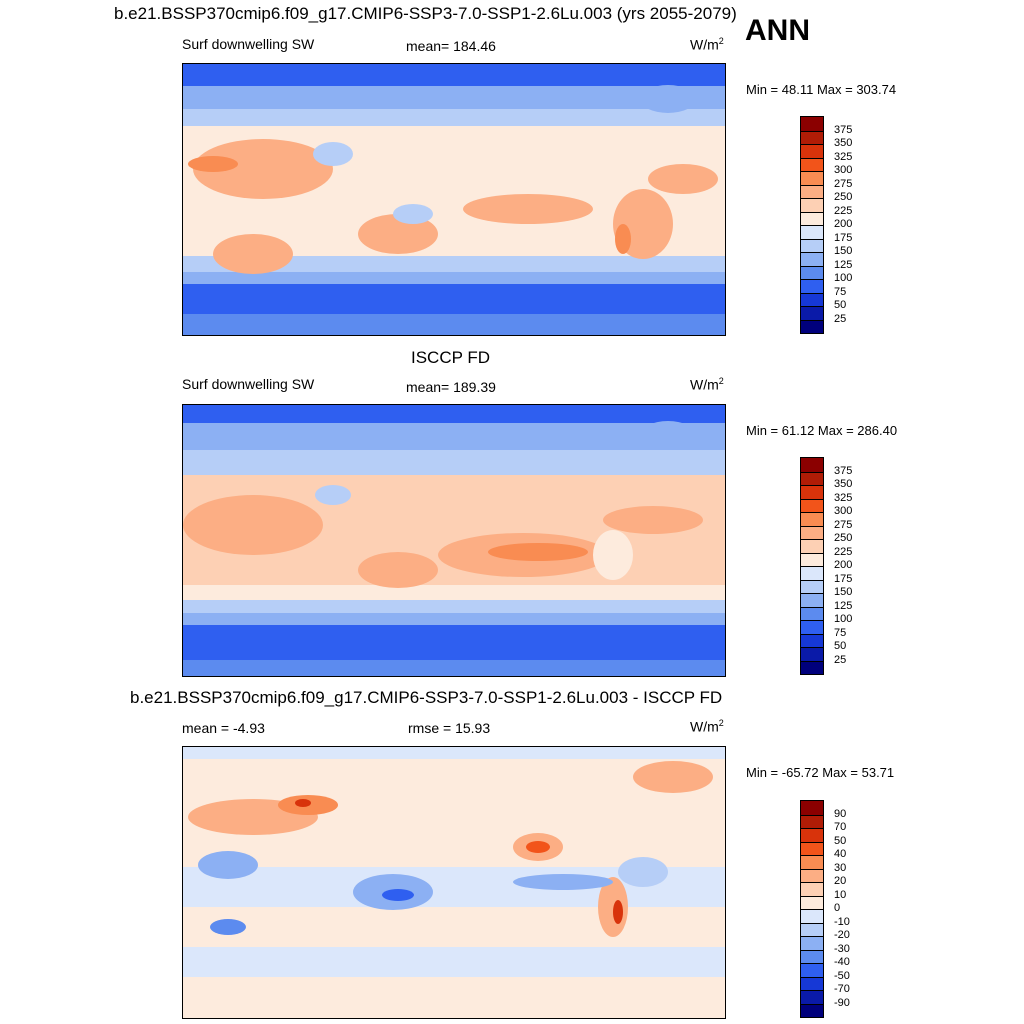  I want to click on panel3-mean-label: mean = -4.93, so click(223, 728).